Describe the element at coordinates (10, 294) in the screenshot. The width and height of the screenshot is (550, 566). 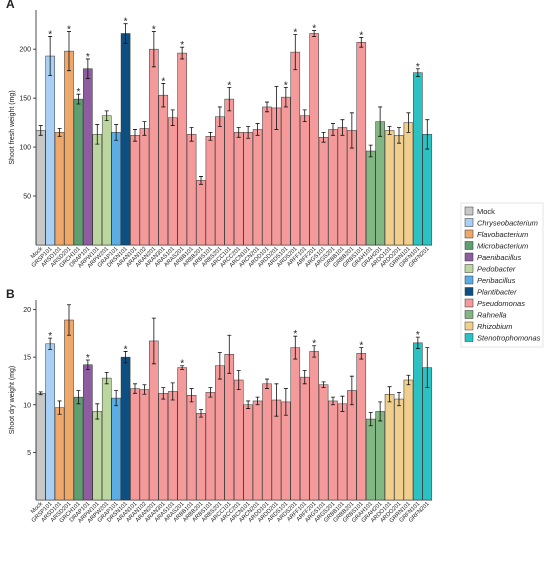
I see `panel-label: B` at that location.